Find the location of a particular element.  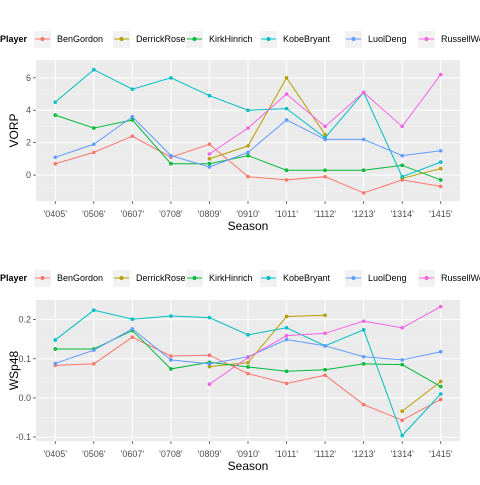

y-tick-label: 0 is located at coordinates (28, 175).